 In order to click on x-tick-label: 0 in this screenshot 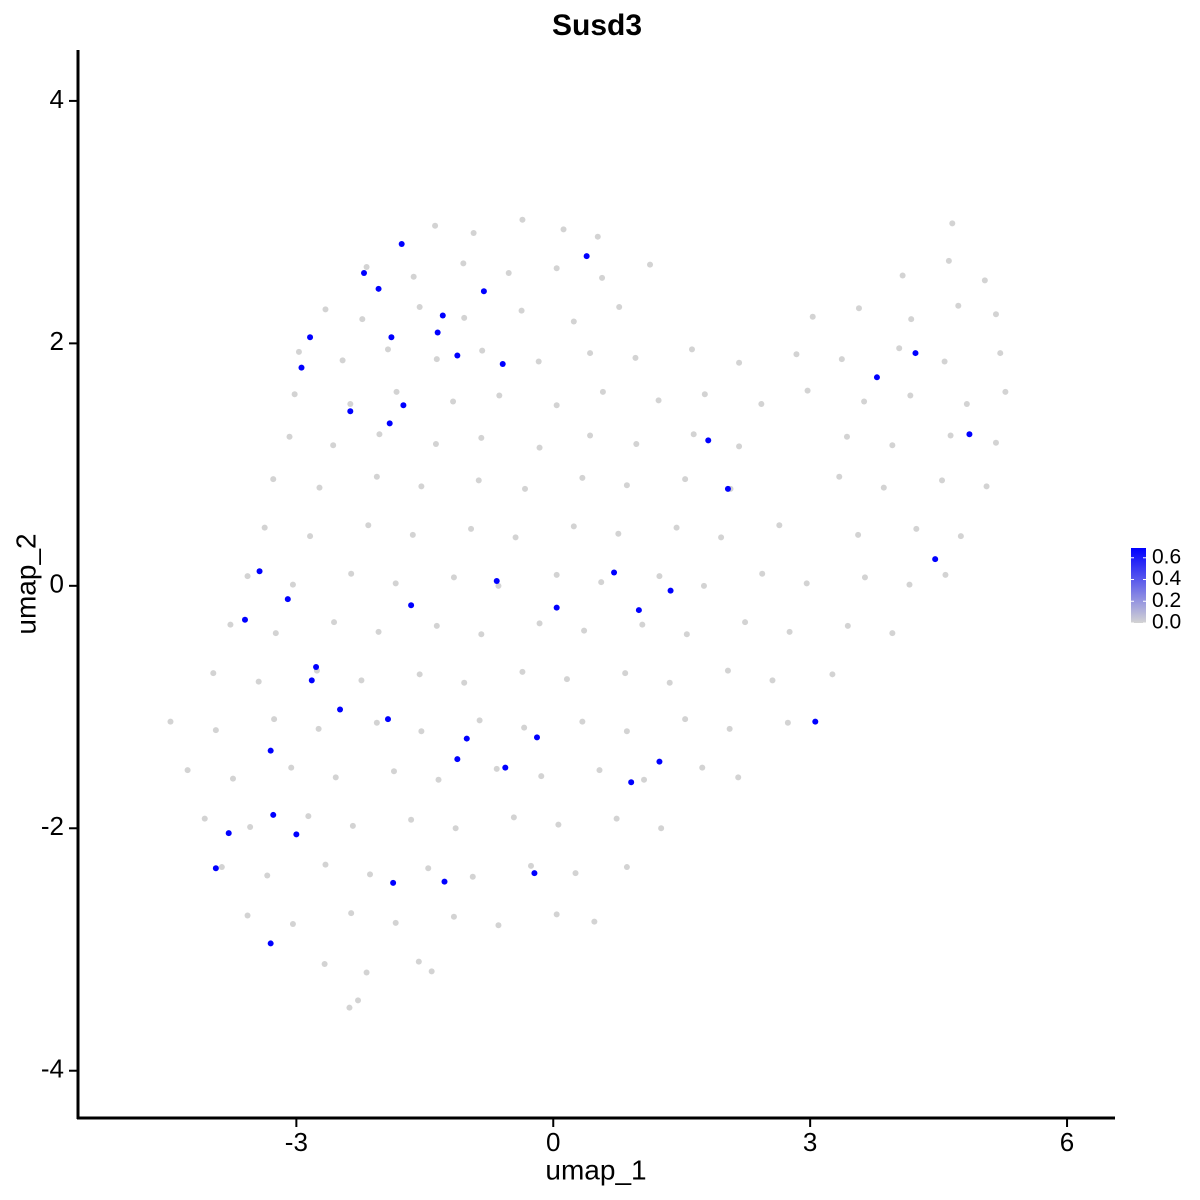, I will do `click(553, 1142)`.